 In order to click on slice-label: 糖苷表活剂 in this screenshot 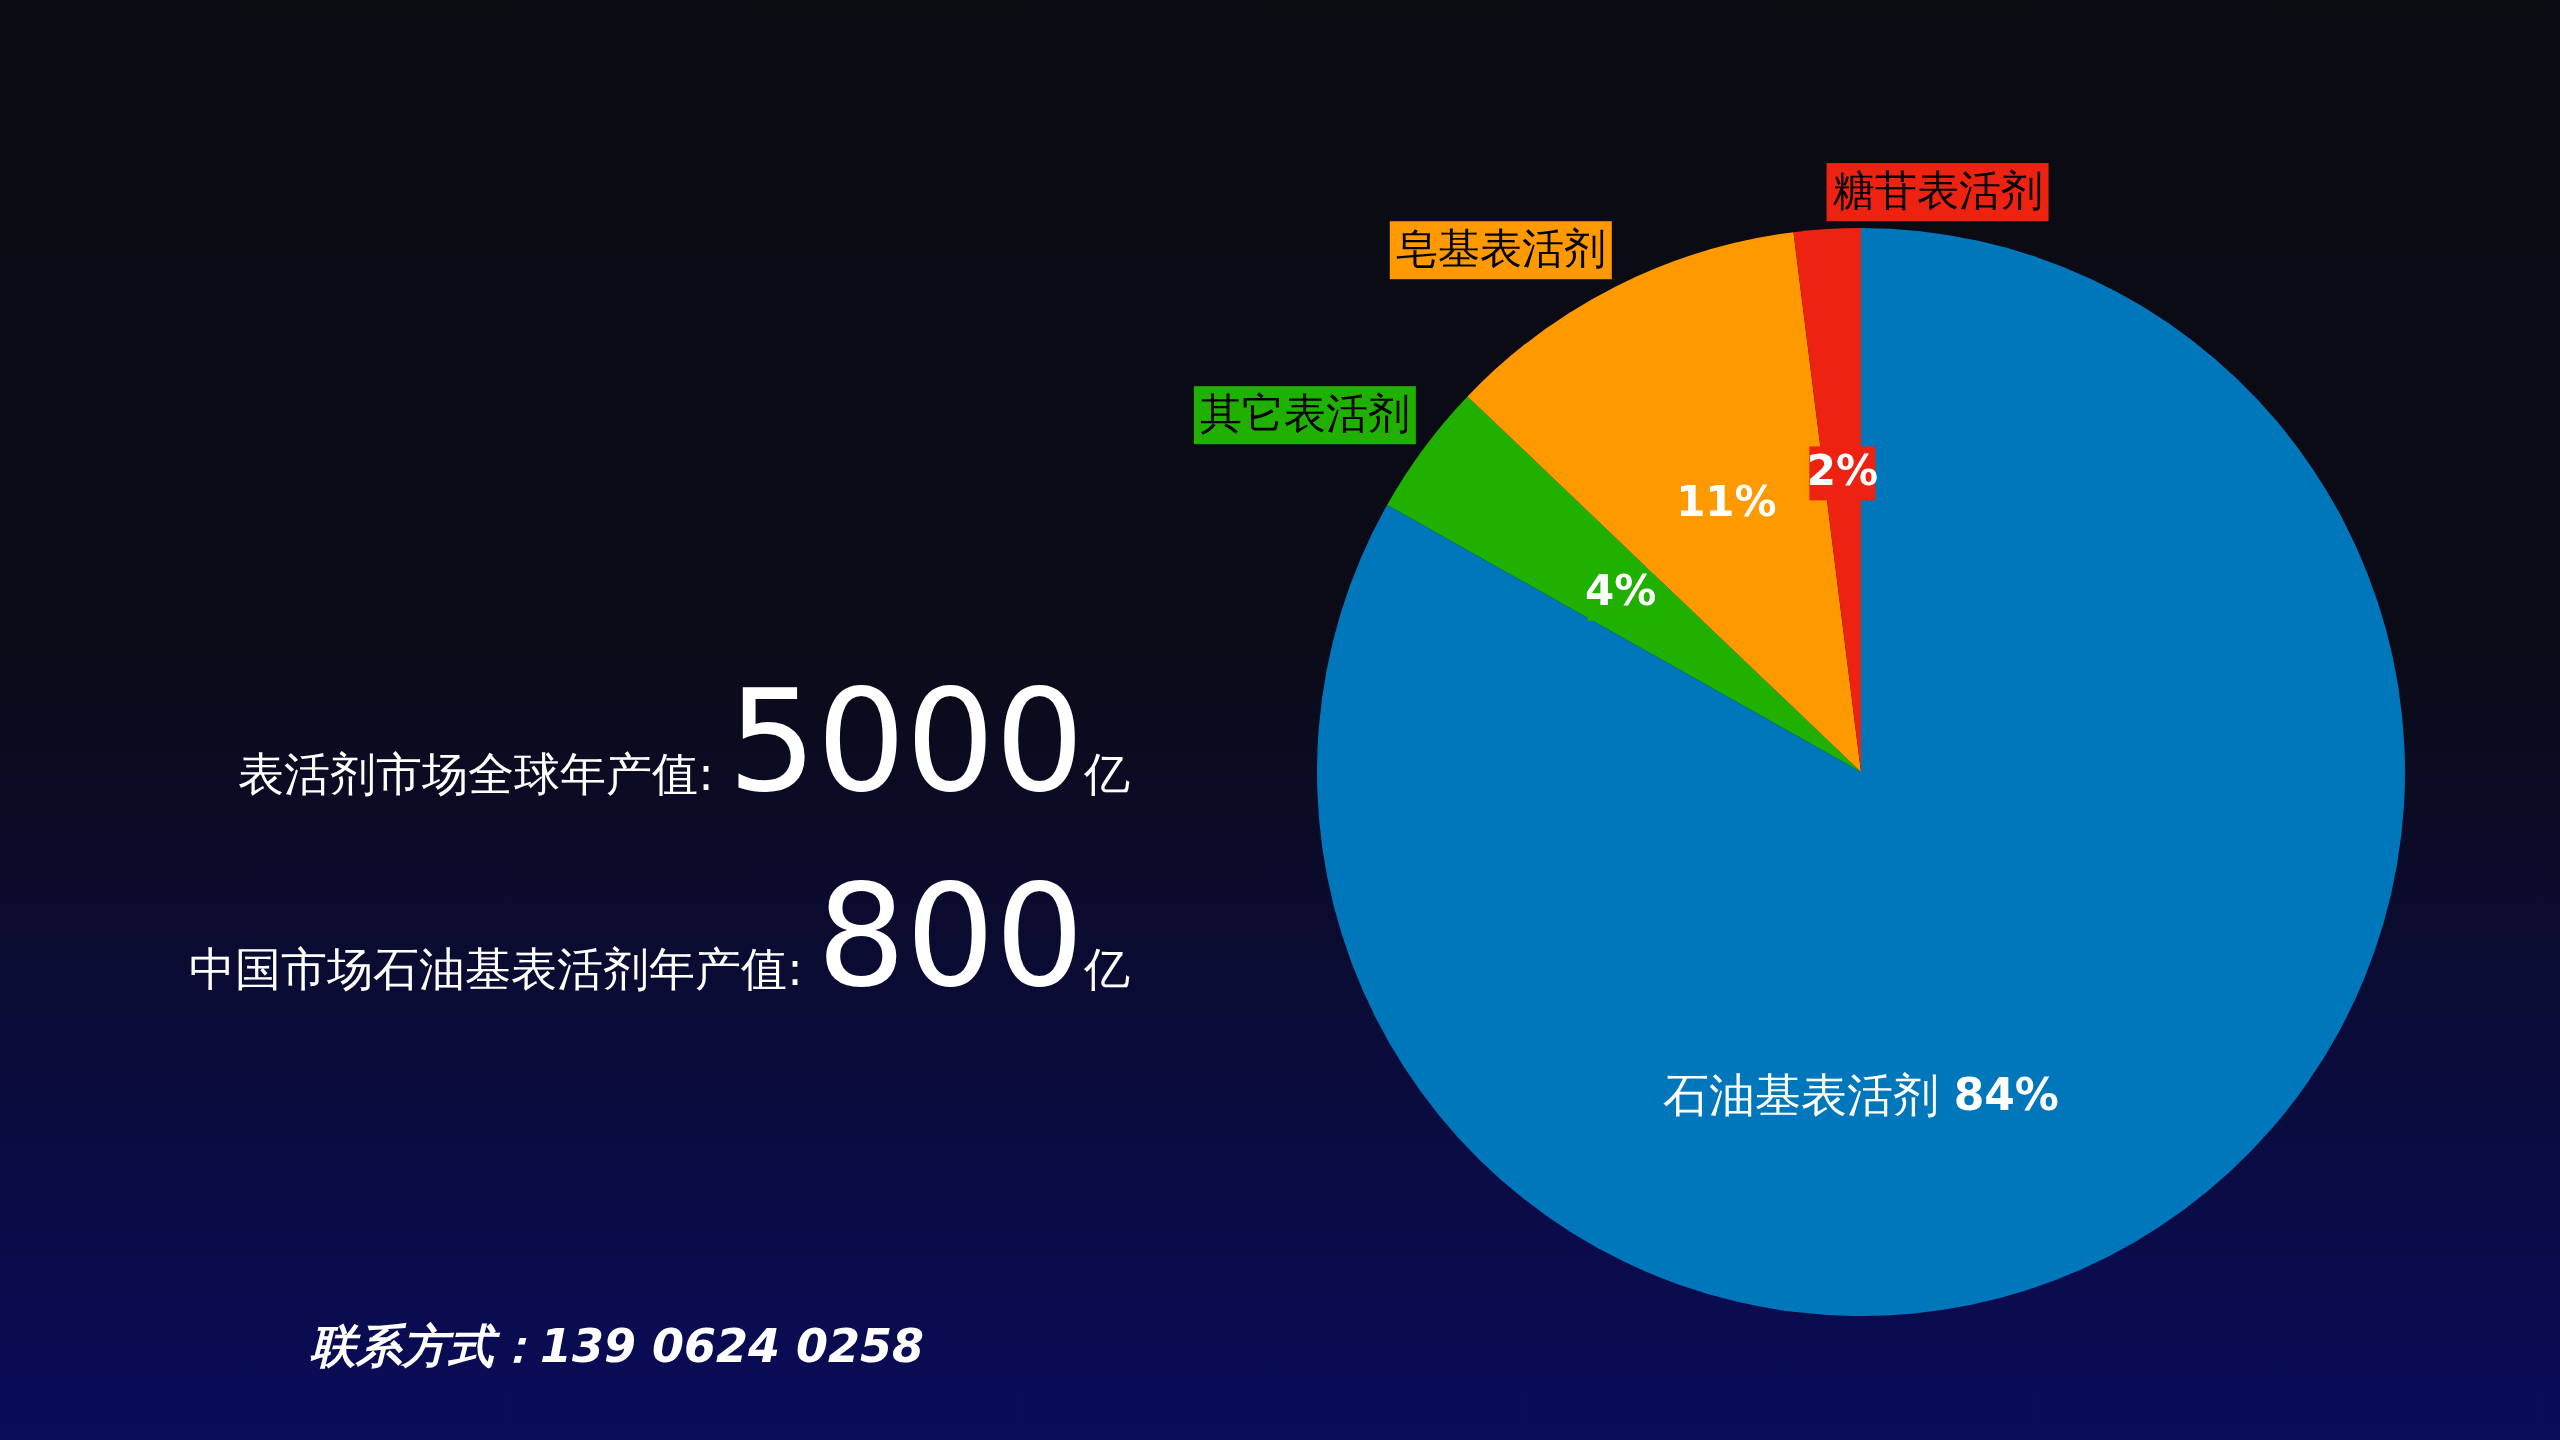, I will do `click(1937, 191)`.